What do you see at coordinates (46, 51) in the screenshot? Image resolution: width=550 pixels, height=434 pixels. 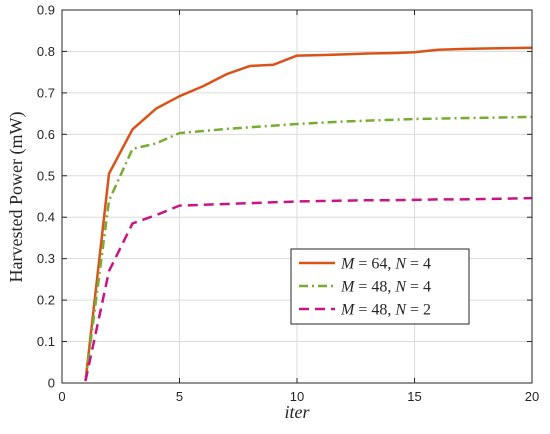 I see `y-tick-label: 0.8` at bounding box center [46, 51].